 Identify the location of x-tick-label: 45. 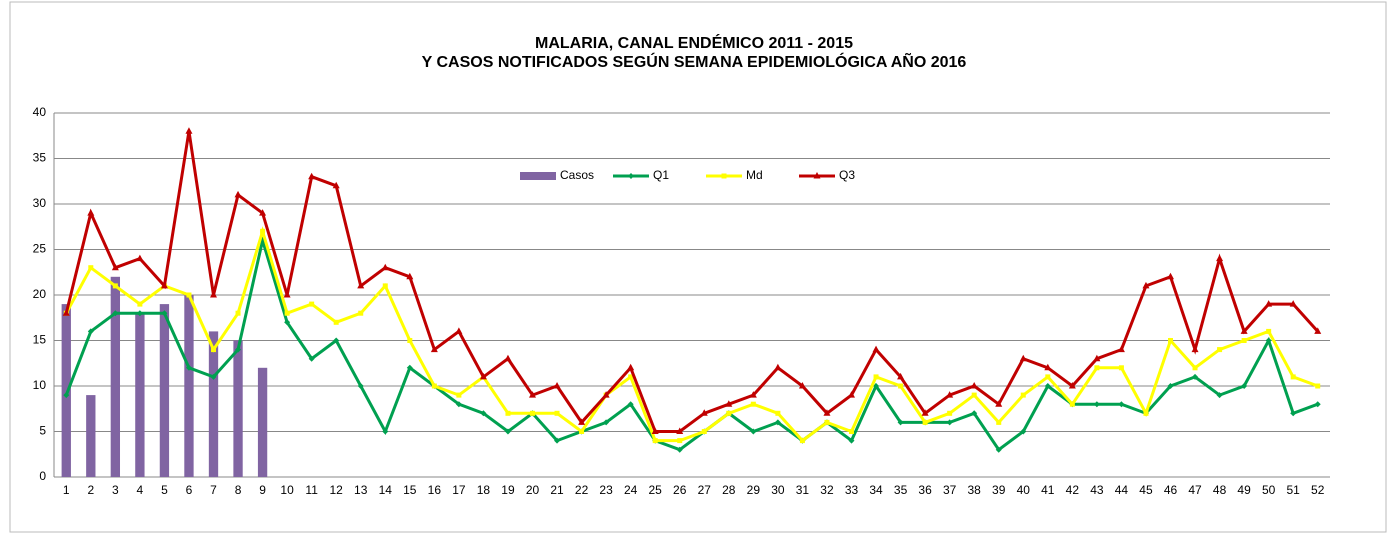
(1146, 490).